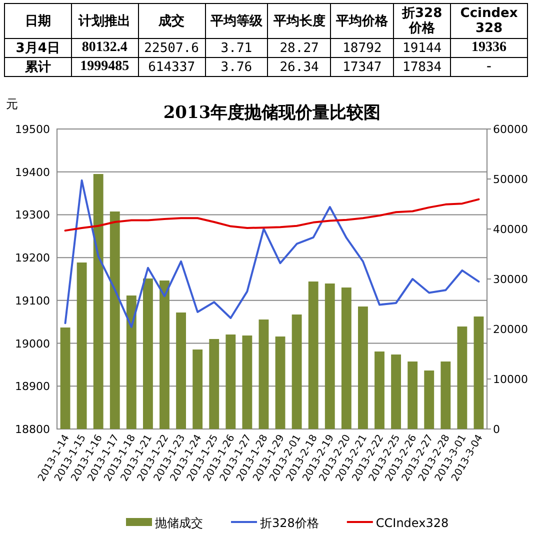 The width and height of the screenshot is (534, 535). I want to click on category-label: 计划推出, so click(104, 21).